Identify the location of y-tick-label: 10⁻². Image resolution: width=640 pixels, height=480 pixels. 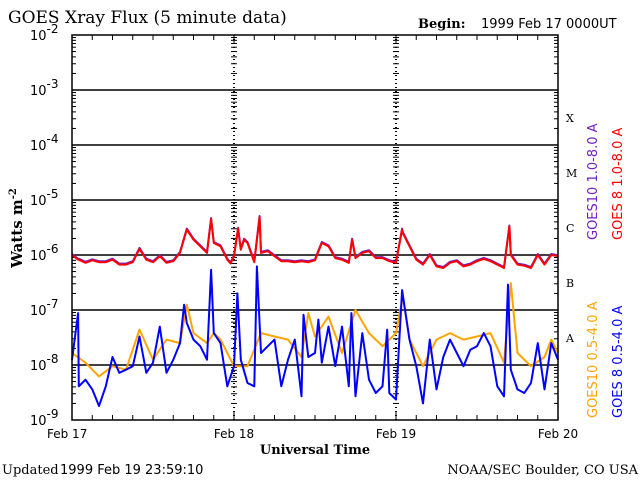
(44, 33).